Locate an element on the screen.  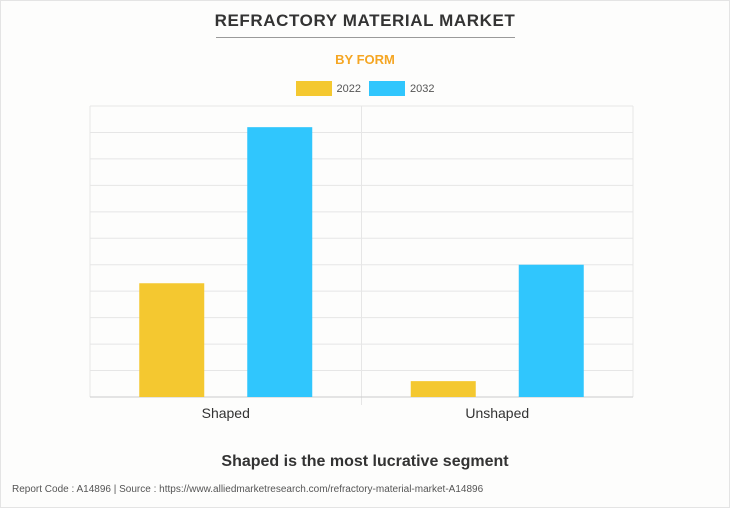
legend: 2022 2032 is located at coordinates (365, 88).